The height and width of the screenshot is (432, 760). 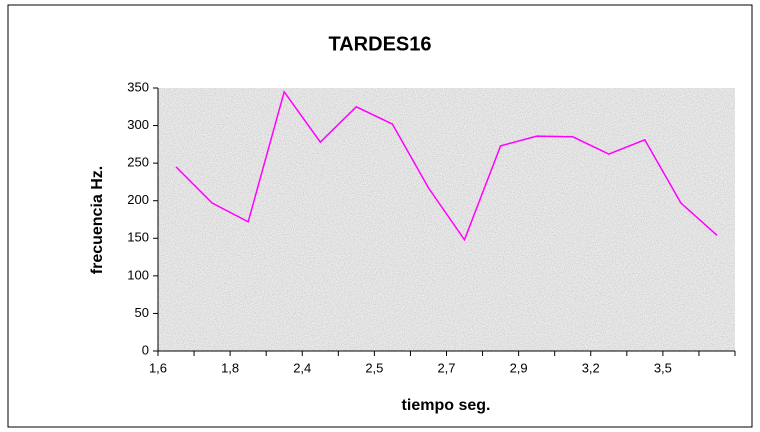 What do you see at coordinates (138, 199) in the screenshot?
I see `y-tick-label: 200` at bounding box center [138, 199].